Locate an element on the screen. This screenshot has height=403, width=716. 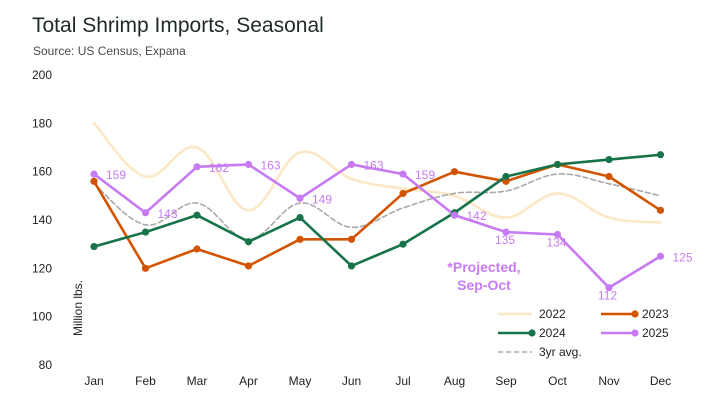
point-2025-dec is located at coordinates (660, 256).